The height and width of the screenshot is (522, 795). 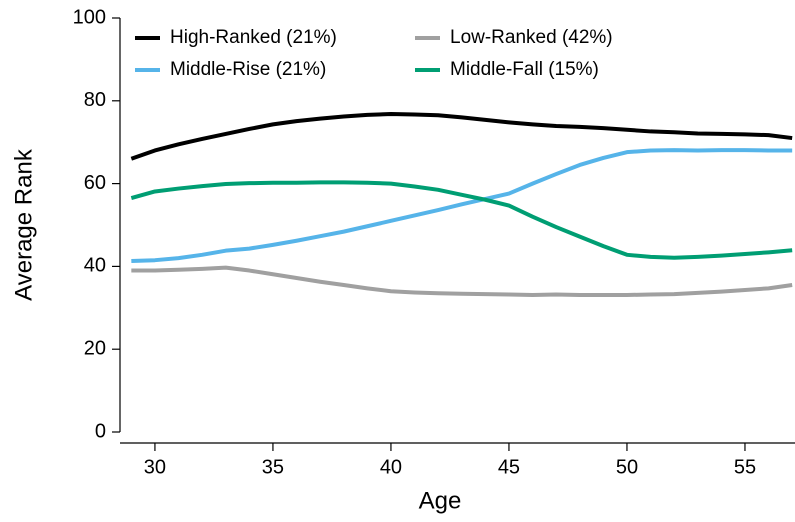 I want to click on y-tick-label: 40, so click(x=95, y=266).